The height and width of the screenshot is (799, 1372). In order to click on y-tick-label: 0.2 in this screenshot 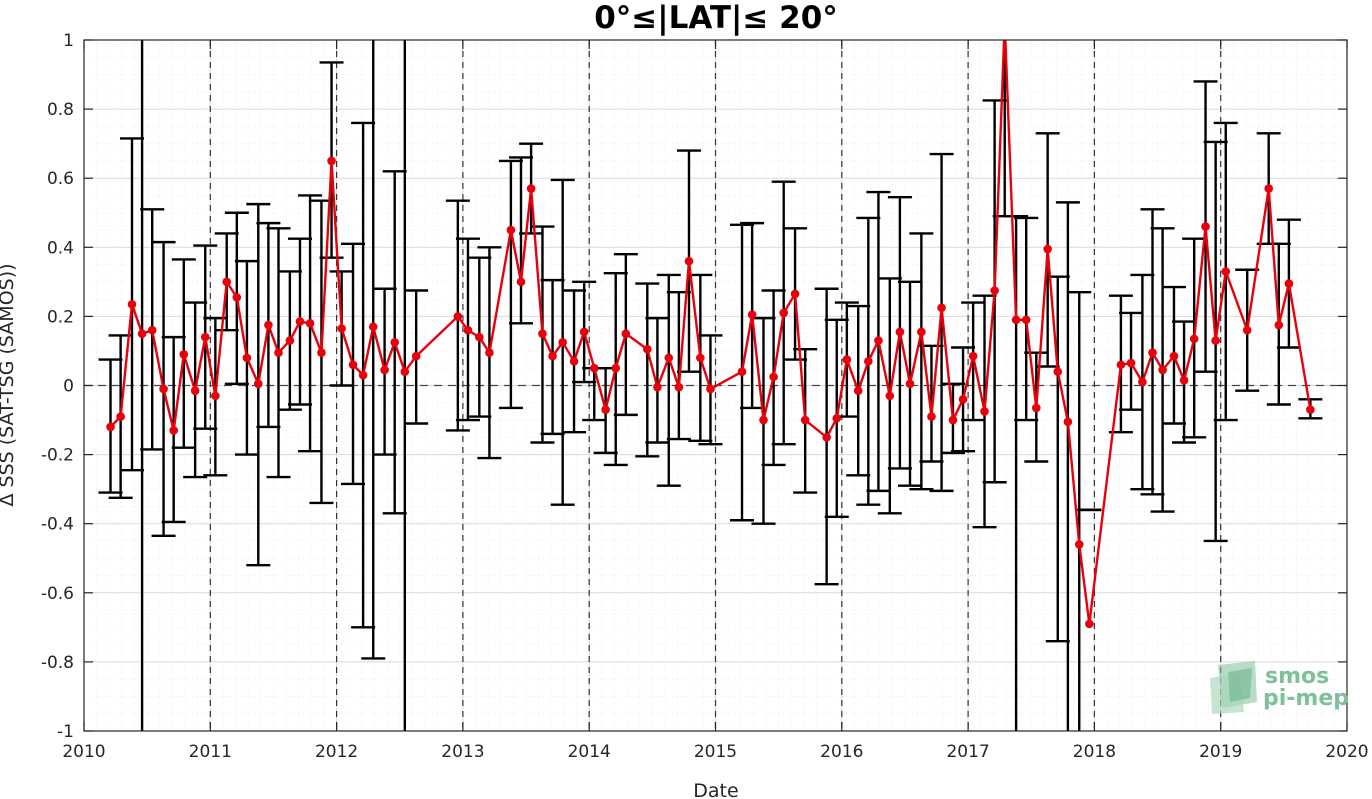, I will do `click(60, 317)`.